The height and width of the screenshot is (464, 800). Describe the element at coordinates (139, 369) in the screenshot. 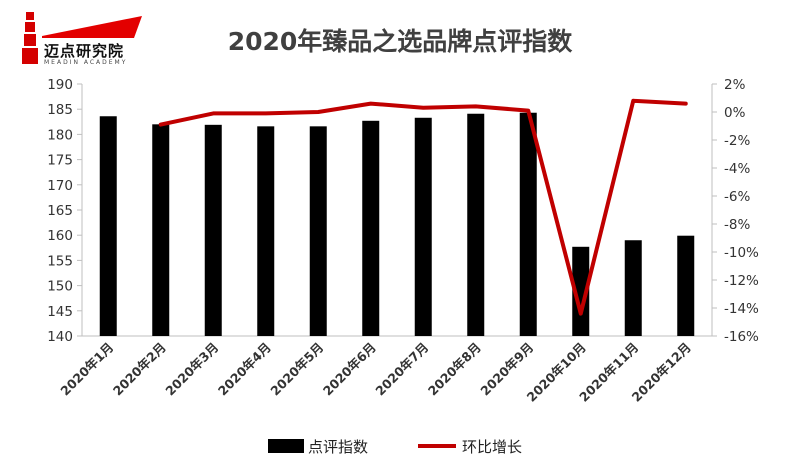

I see `x-tick-label: 2020年2月` at that location.